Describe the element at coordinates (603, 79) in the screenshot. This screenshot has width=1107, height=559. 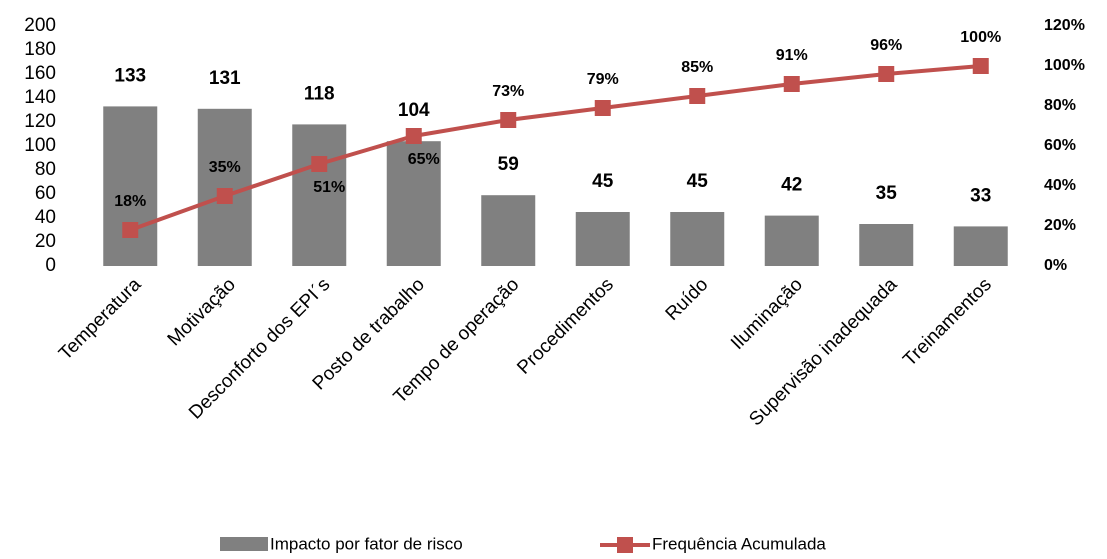
I see `line-label: 79%` at that location.